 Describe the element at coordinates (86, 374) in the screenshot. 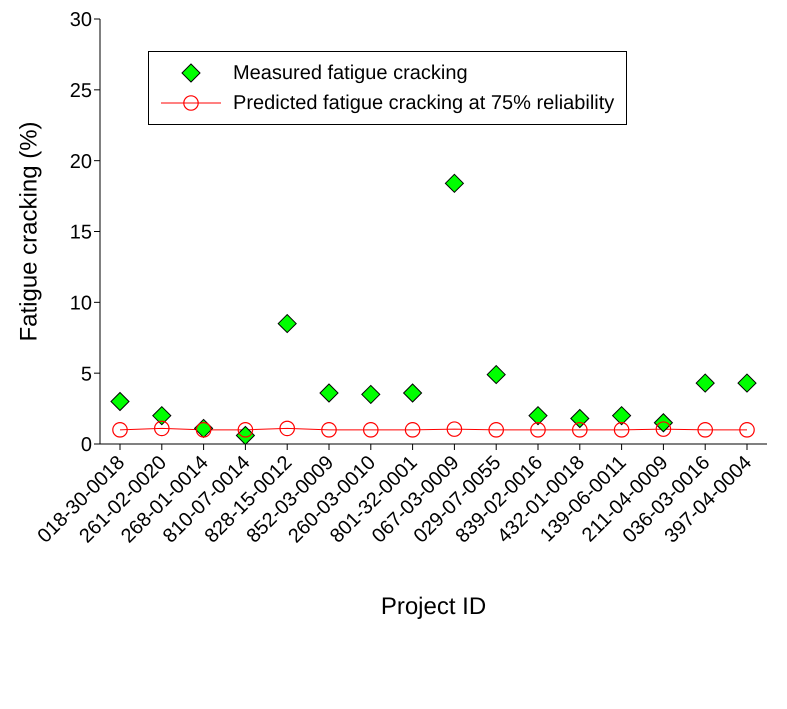

I see `y-tick-label: 5` at that location.